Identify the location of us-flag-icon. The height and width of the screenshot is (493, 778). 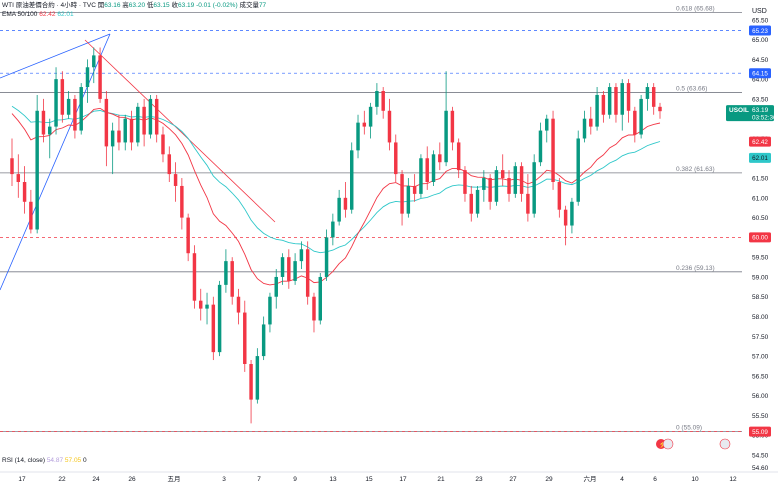
(668, 444).